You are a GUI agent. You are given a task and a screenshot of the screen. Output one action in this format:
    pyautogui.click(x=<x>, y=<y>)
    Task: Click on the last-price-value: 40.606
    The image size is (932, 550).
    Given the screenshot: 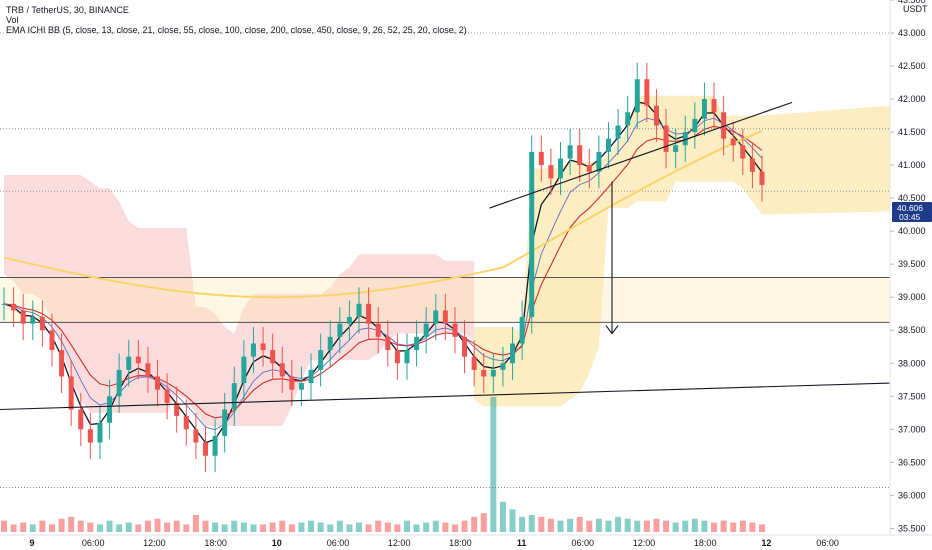 What is the action you would take?
    pyautogui.click(x=910, y=208)
    